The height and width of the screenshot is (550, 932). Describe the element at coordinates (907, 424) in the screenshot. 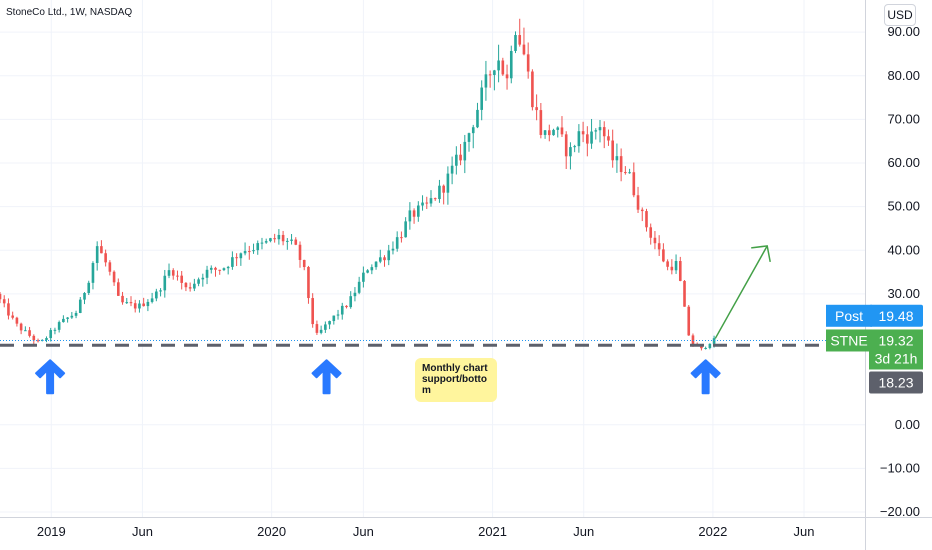

I see `y-tick-label: 0.00` at that location.